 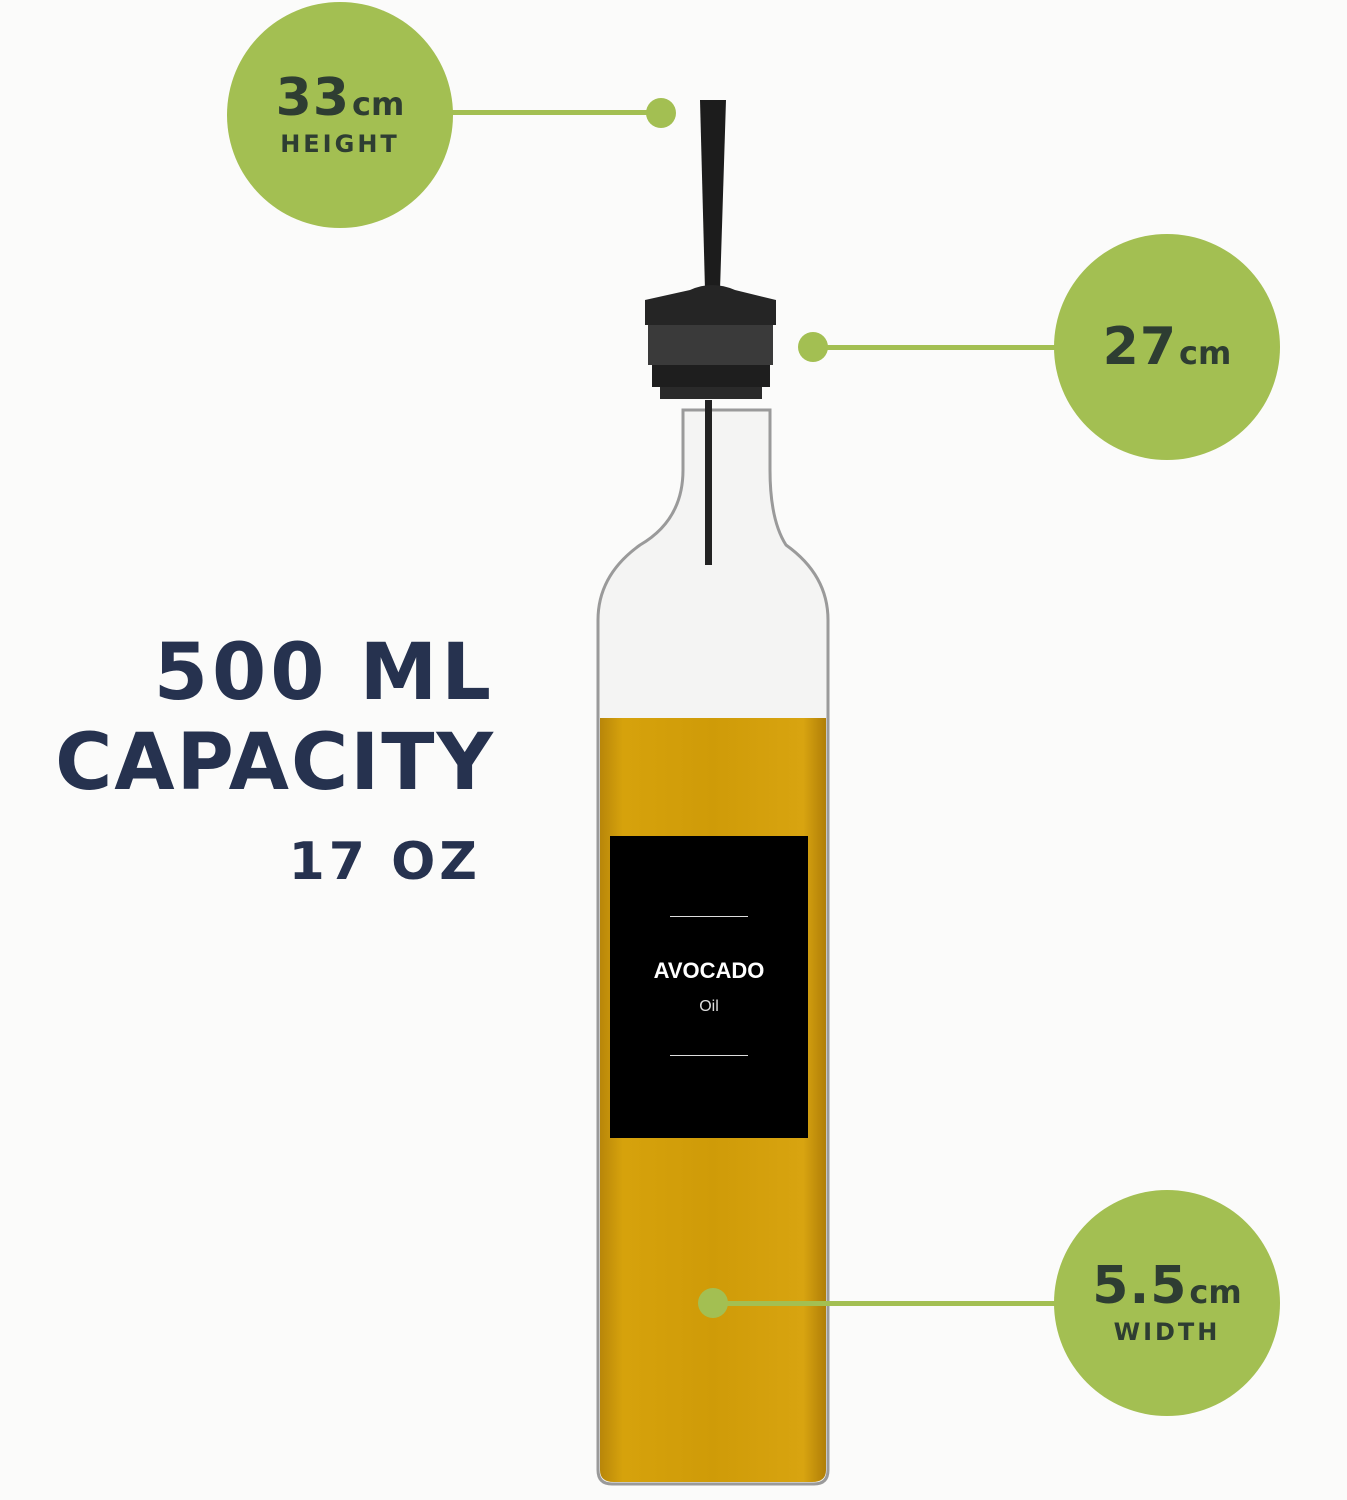 What do you see at coordinates (324, 673) in the screenshot?
I see `capacity-volume: 500 ML` at bounding box center [324, 673].